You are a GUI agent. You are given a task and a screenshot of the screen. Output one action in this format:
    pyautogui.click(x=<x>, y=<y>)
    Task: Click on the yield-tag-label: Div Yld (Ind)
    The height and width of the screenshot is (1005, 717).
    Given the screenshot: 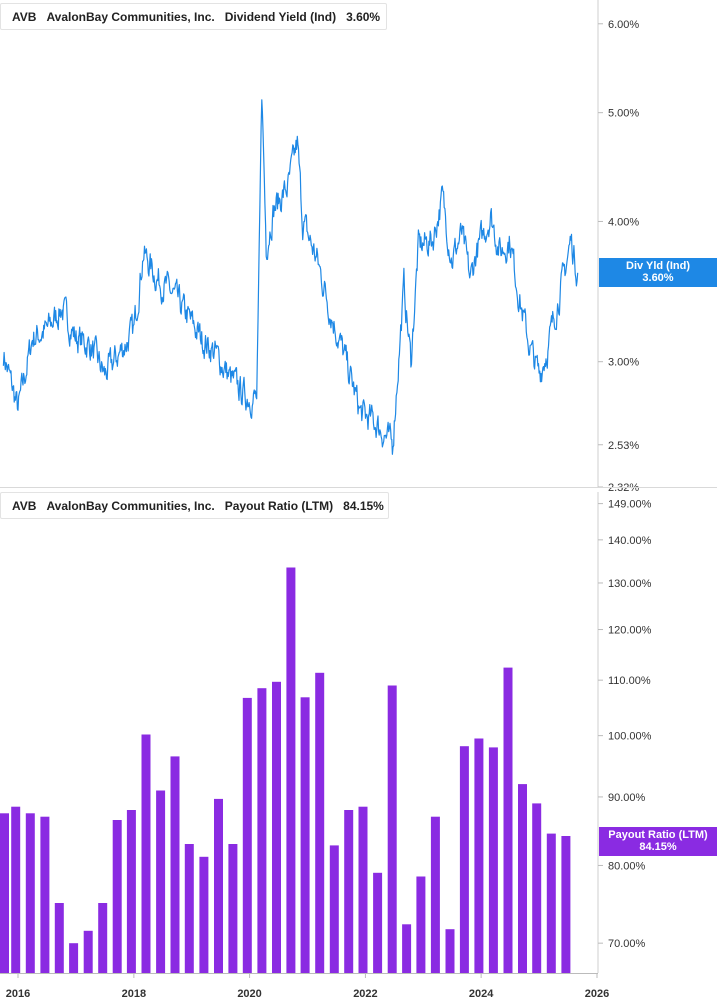 What is the action you would take?
    pyautogui.click(x=658, y=266)
    